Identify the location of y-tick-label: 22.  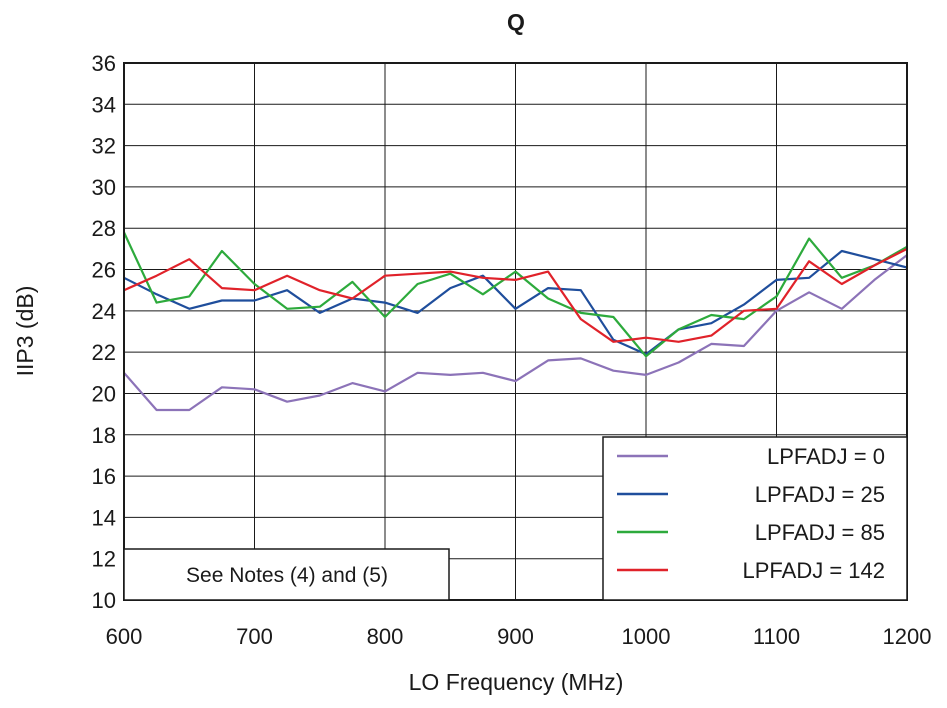
(104, 352).